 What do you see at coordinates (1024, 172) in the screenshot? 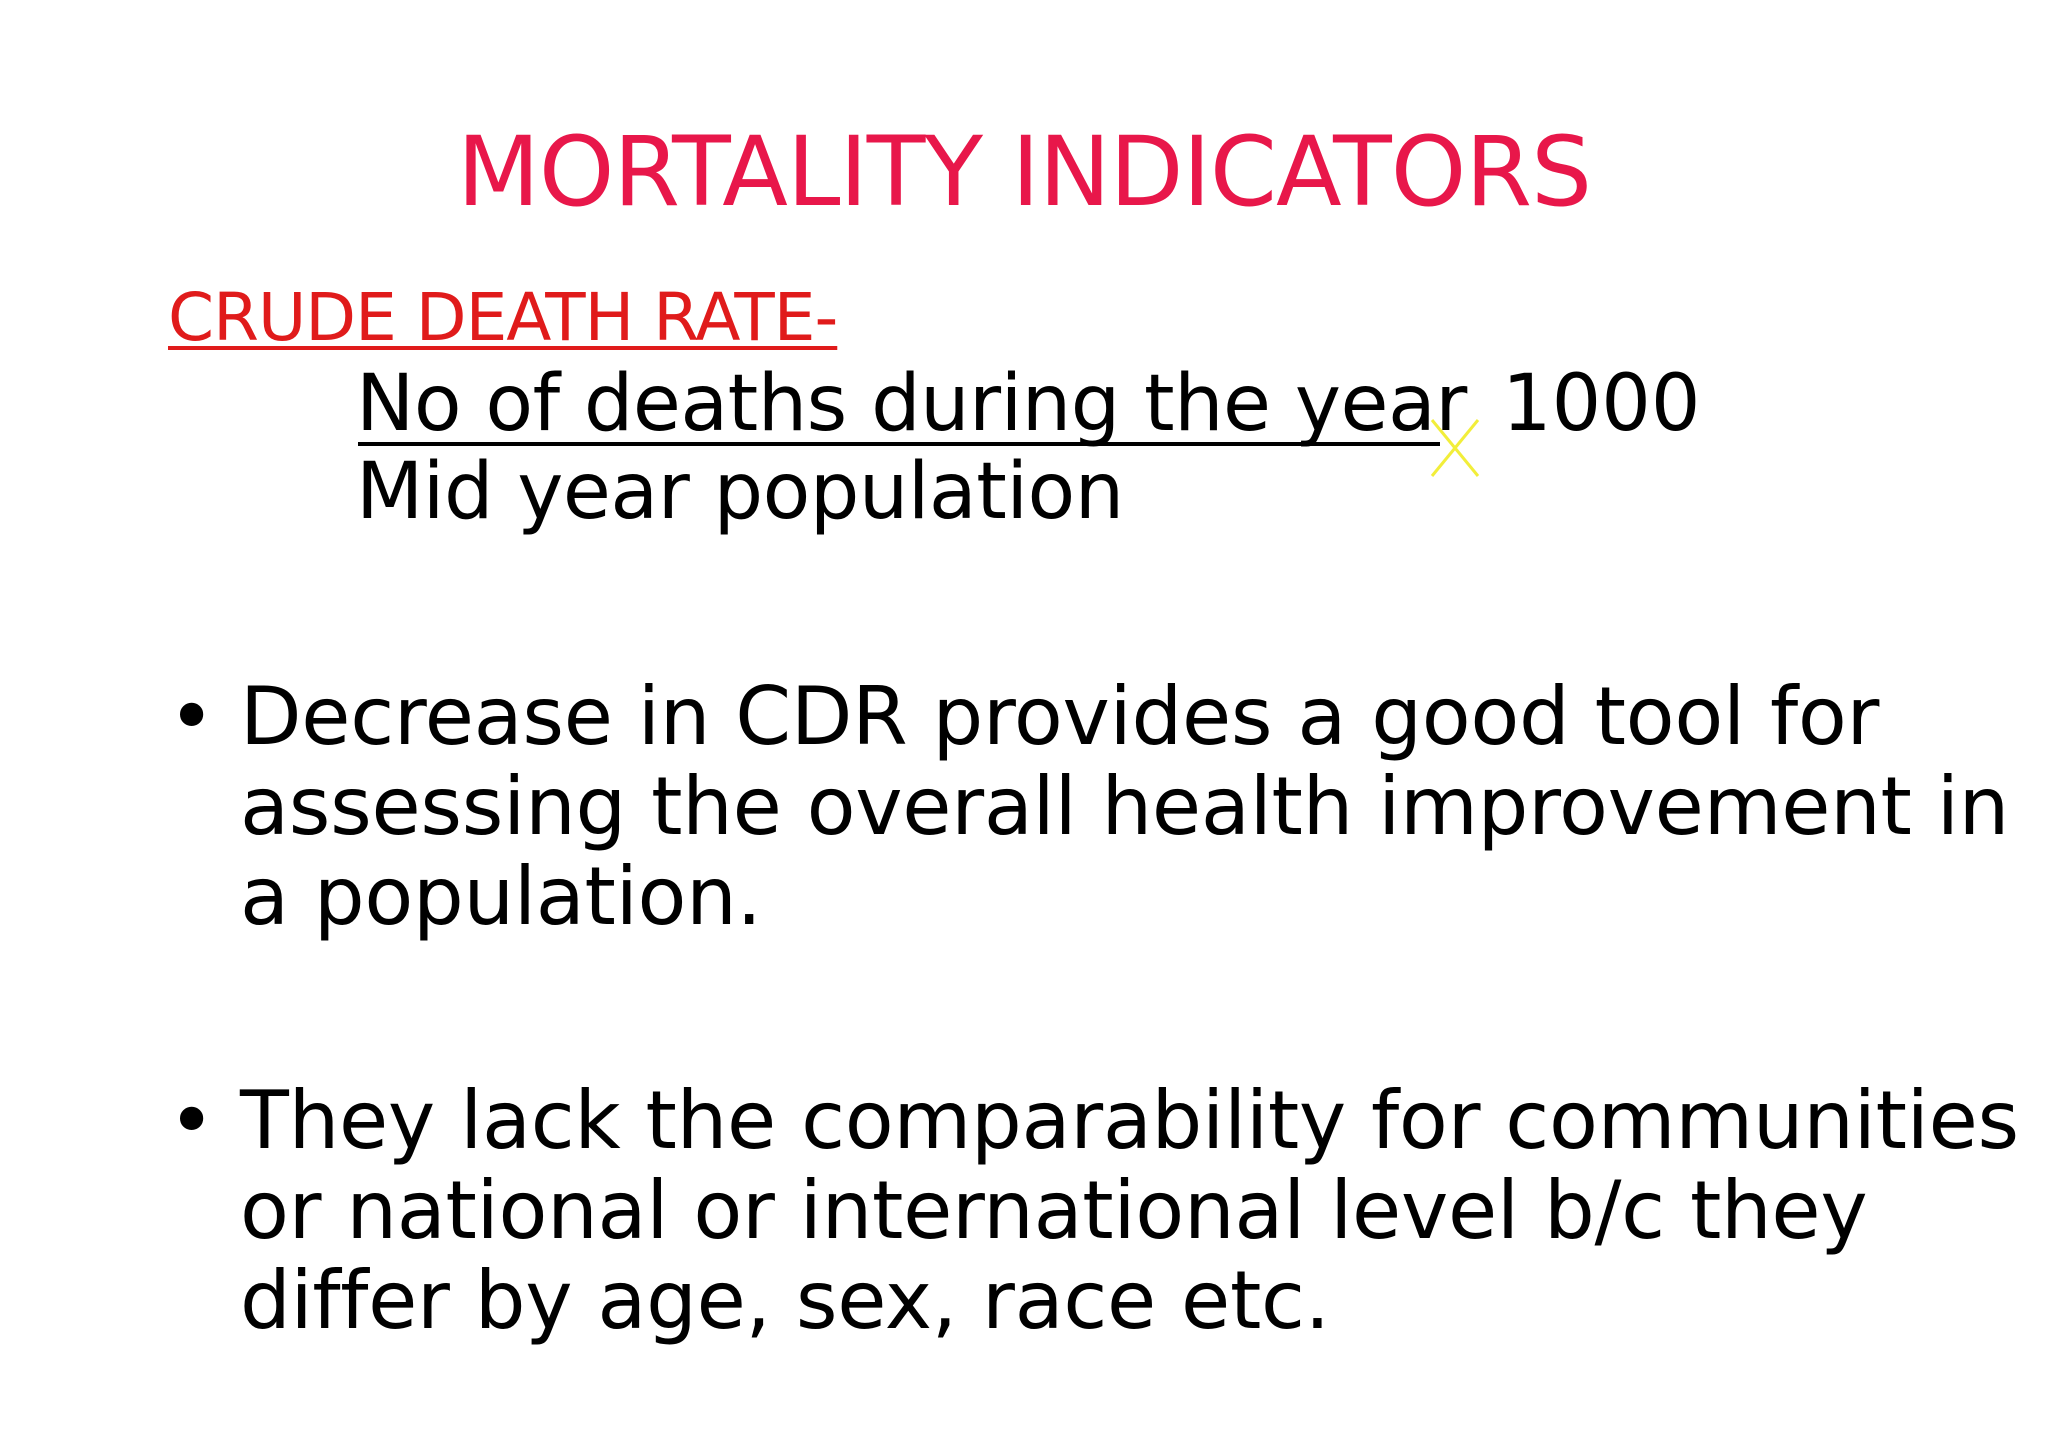
I see `slide-title: MORTALITY INDICATORS` at bounding box center [1024, 172].